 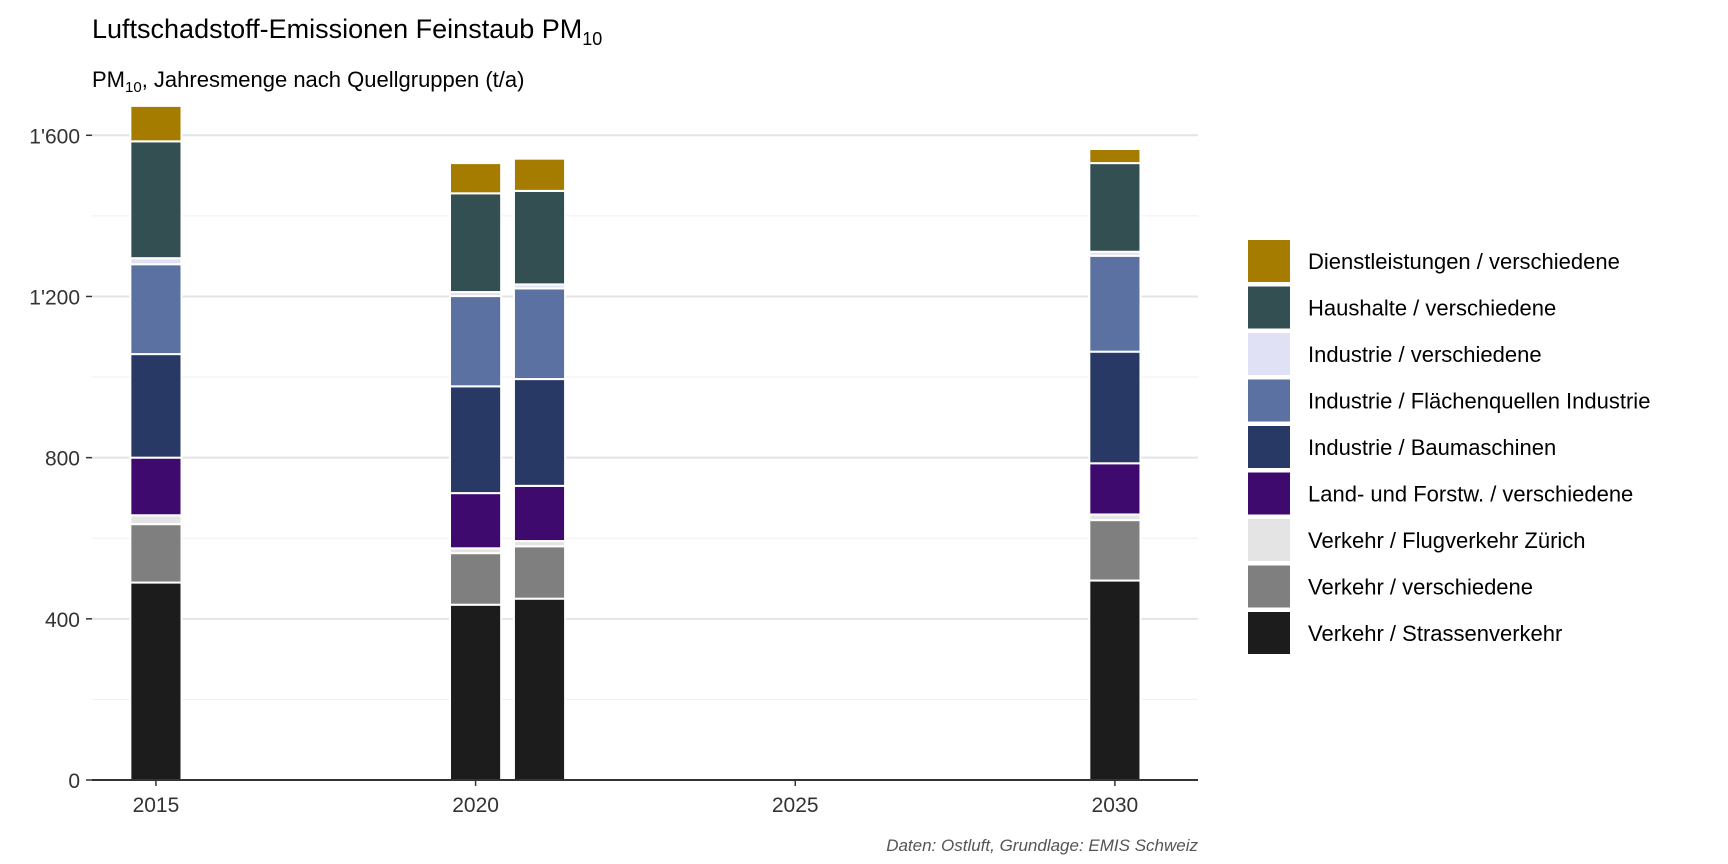 What do you see at coordinates (1464, 261) in the screenshot?
I see `legend-label: Dienstleistungen / verschiedene` at bounding box center [1464, 261].